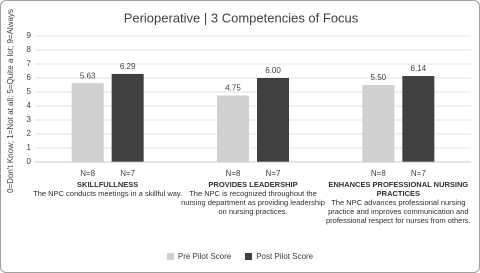 The height and width of the screenshot is (273, 480). I want to click on y-tick-label: 6, so click(29, 77).